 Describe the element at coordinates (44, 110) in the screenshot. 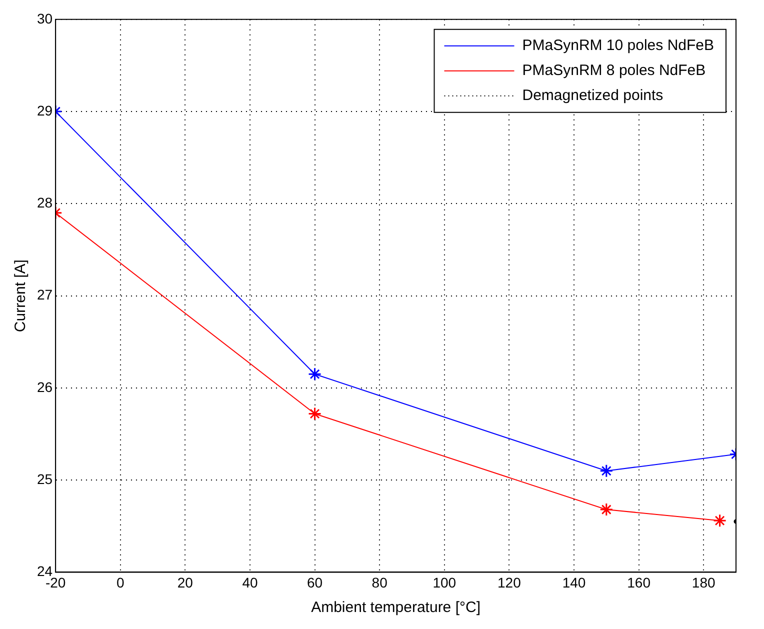

I see `y-tick-label: 29` at that location.